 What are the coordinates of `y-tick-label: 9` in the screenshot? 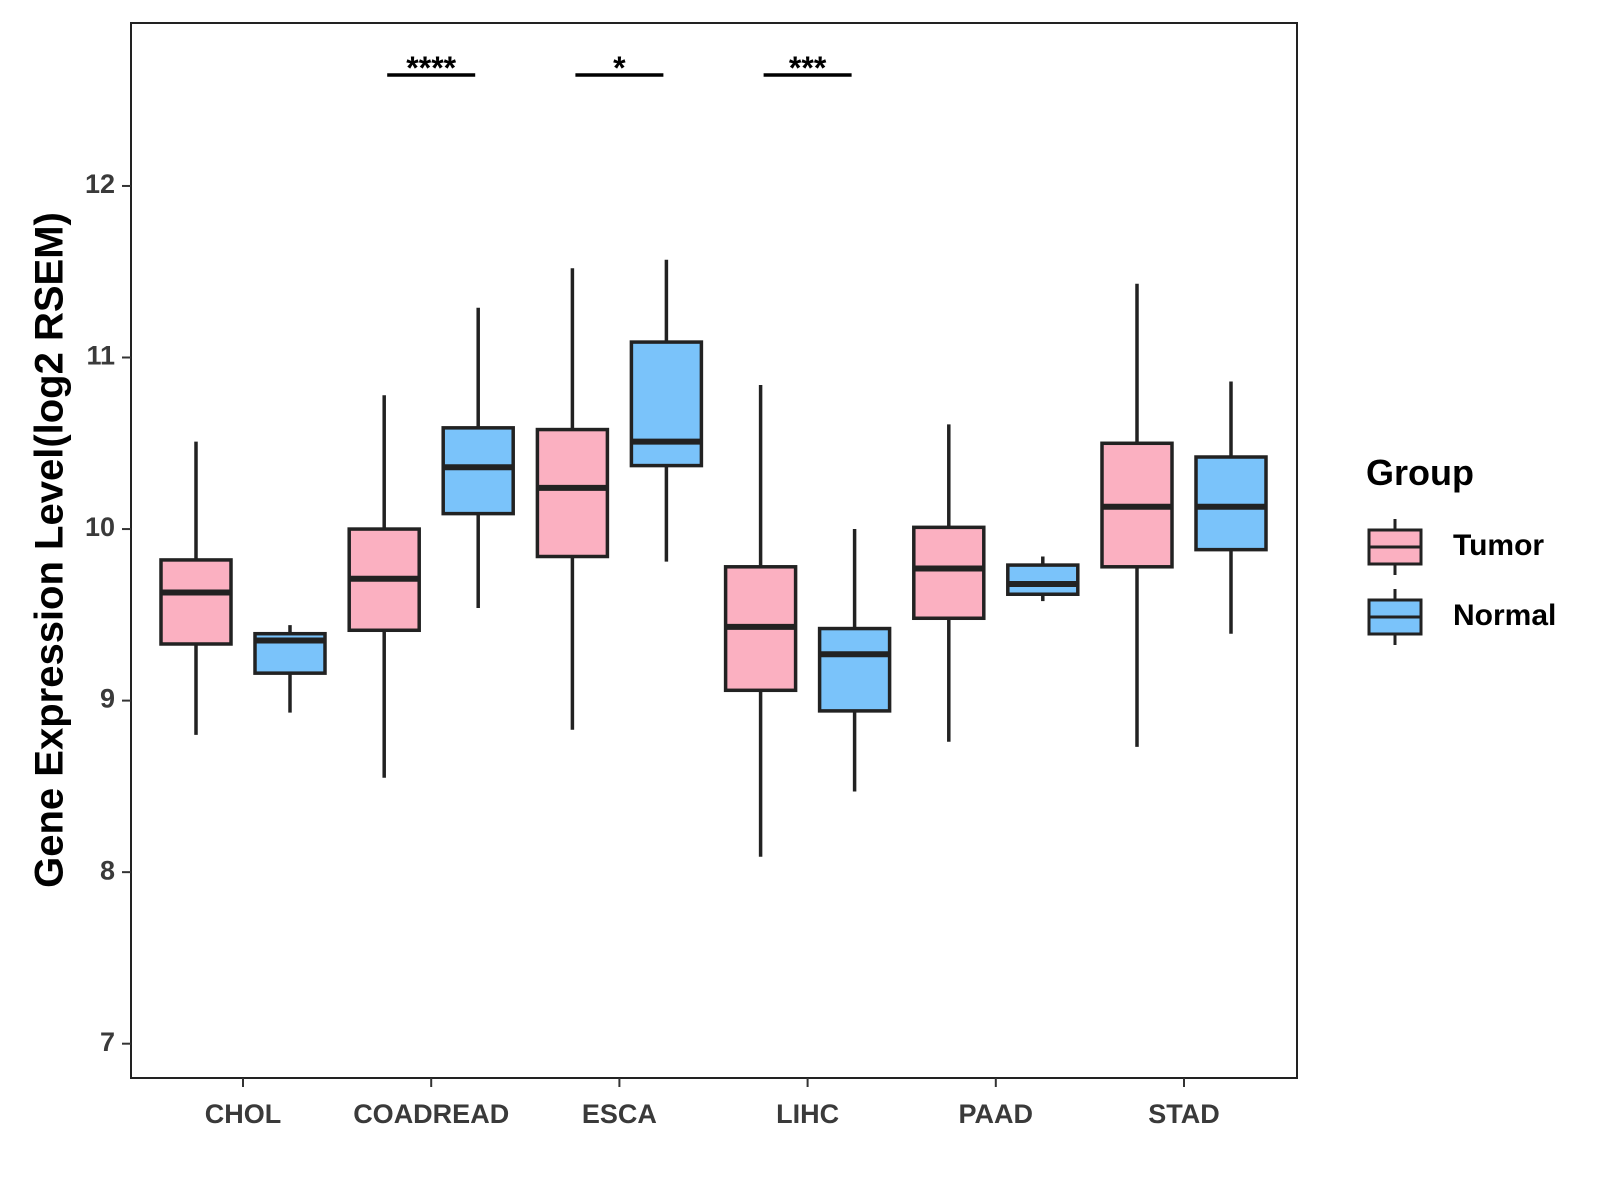 It's located at (107, 699).